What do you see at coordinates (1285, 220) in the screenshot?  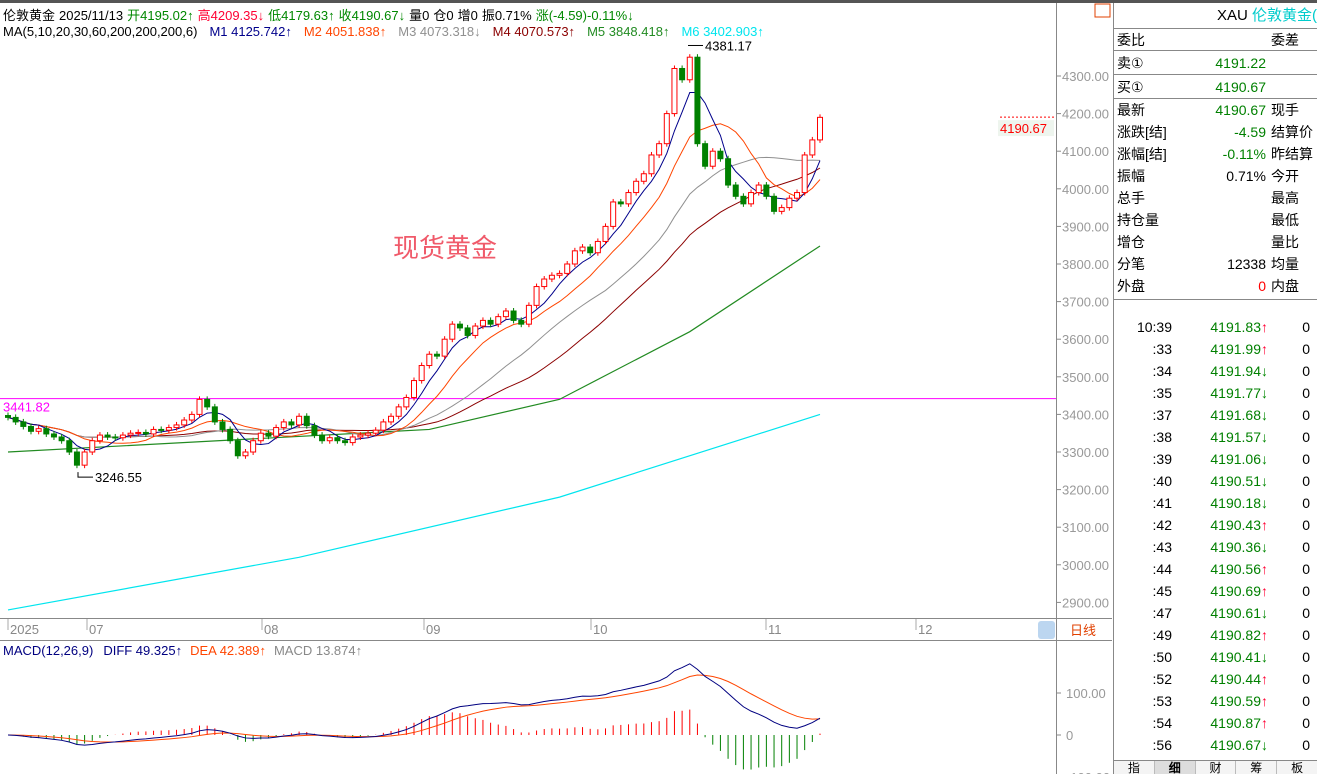 I see `row-label-right: 最低` at bounding box center [1285, 220].